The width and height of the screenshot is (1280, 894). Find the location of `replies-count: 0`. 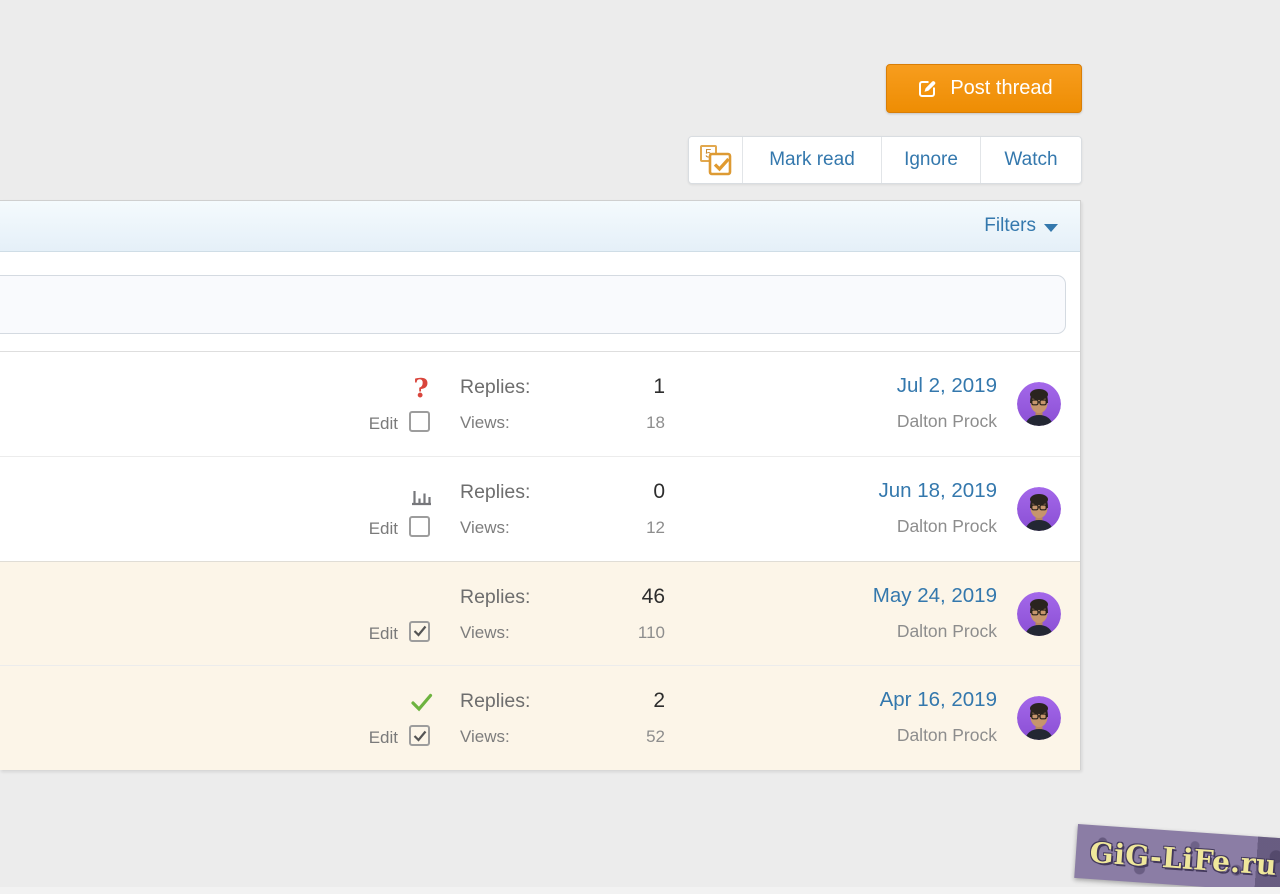

replies-count: 0 is located at coordinates (659, 491).